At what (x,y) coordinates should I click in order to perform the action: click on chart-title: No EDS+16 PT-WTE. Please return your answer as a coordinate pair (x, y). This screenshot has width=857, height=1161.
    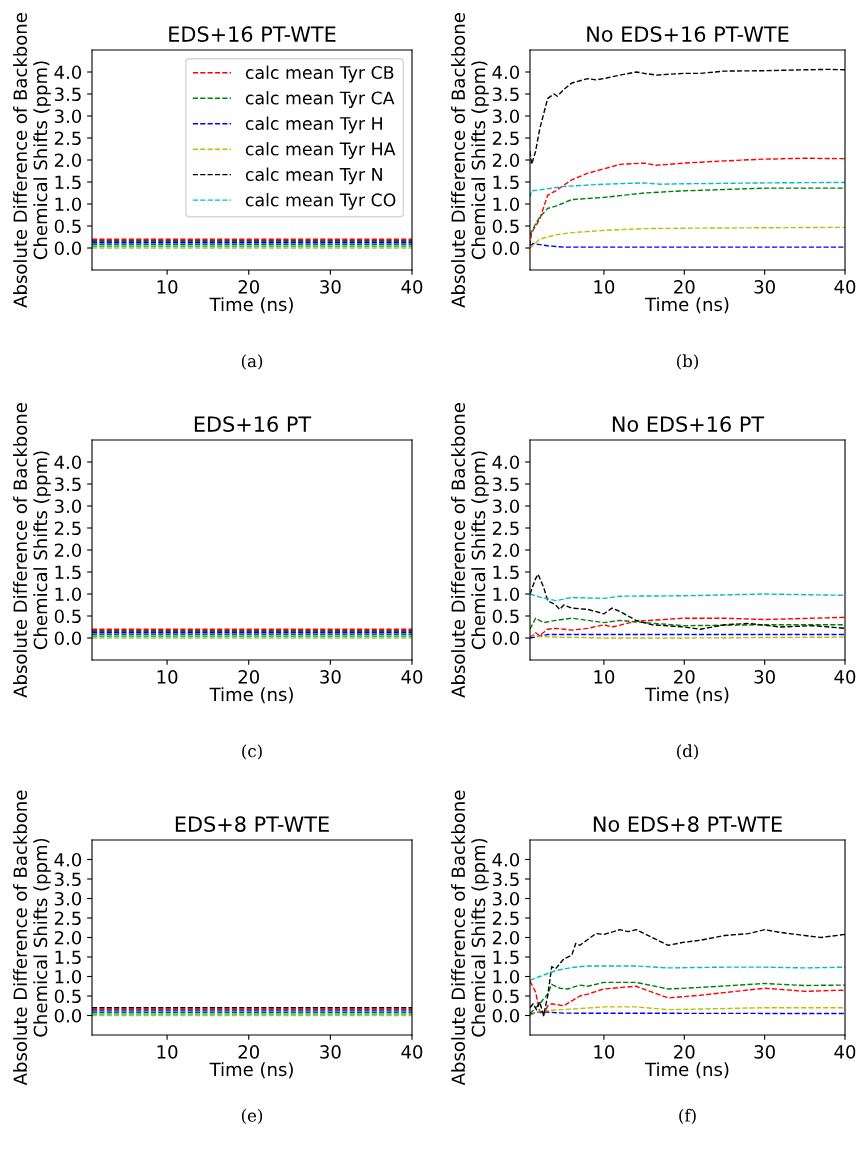
    Looking at the image, I should click on (688, 34).